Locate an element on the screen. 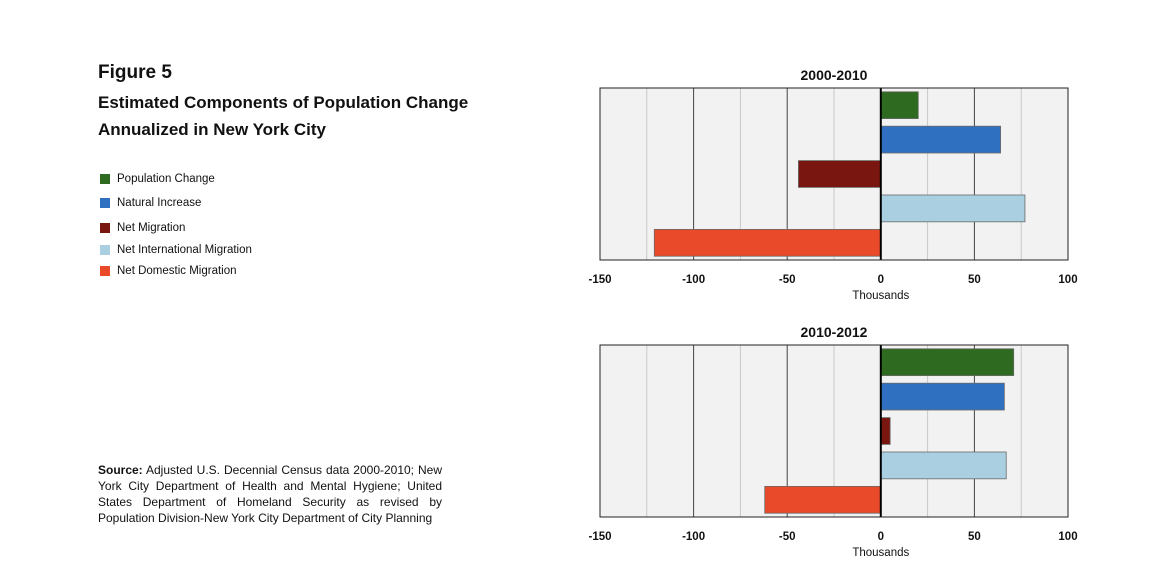  legend-label: Population Change is located at coordinates (166, 178).